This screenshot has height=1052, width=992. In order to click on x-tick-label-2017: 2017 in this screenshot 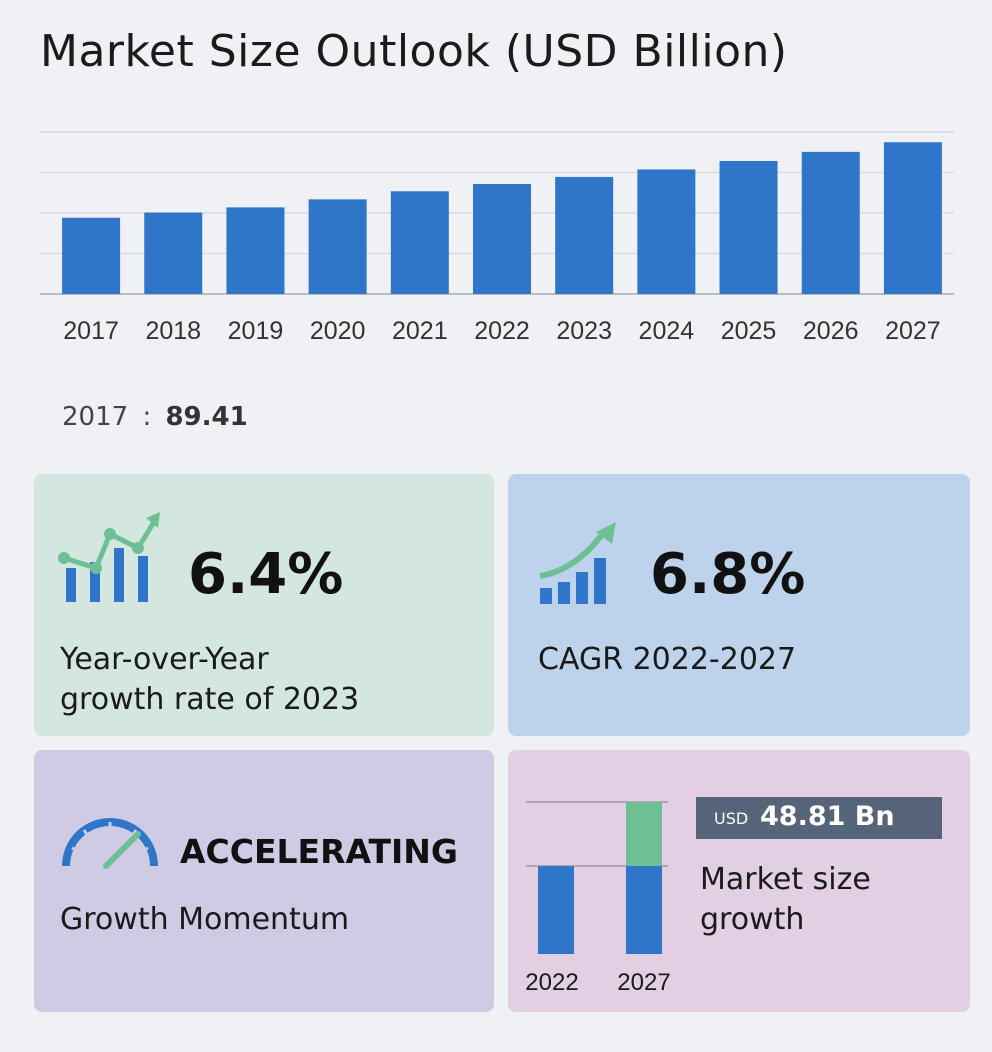, I will do `click(91, 331)`.